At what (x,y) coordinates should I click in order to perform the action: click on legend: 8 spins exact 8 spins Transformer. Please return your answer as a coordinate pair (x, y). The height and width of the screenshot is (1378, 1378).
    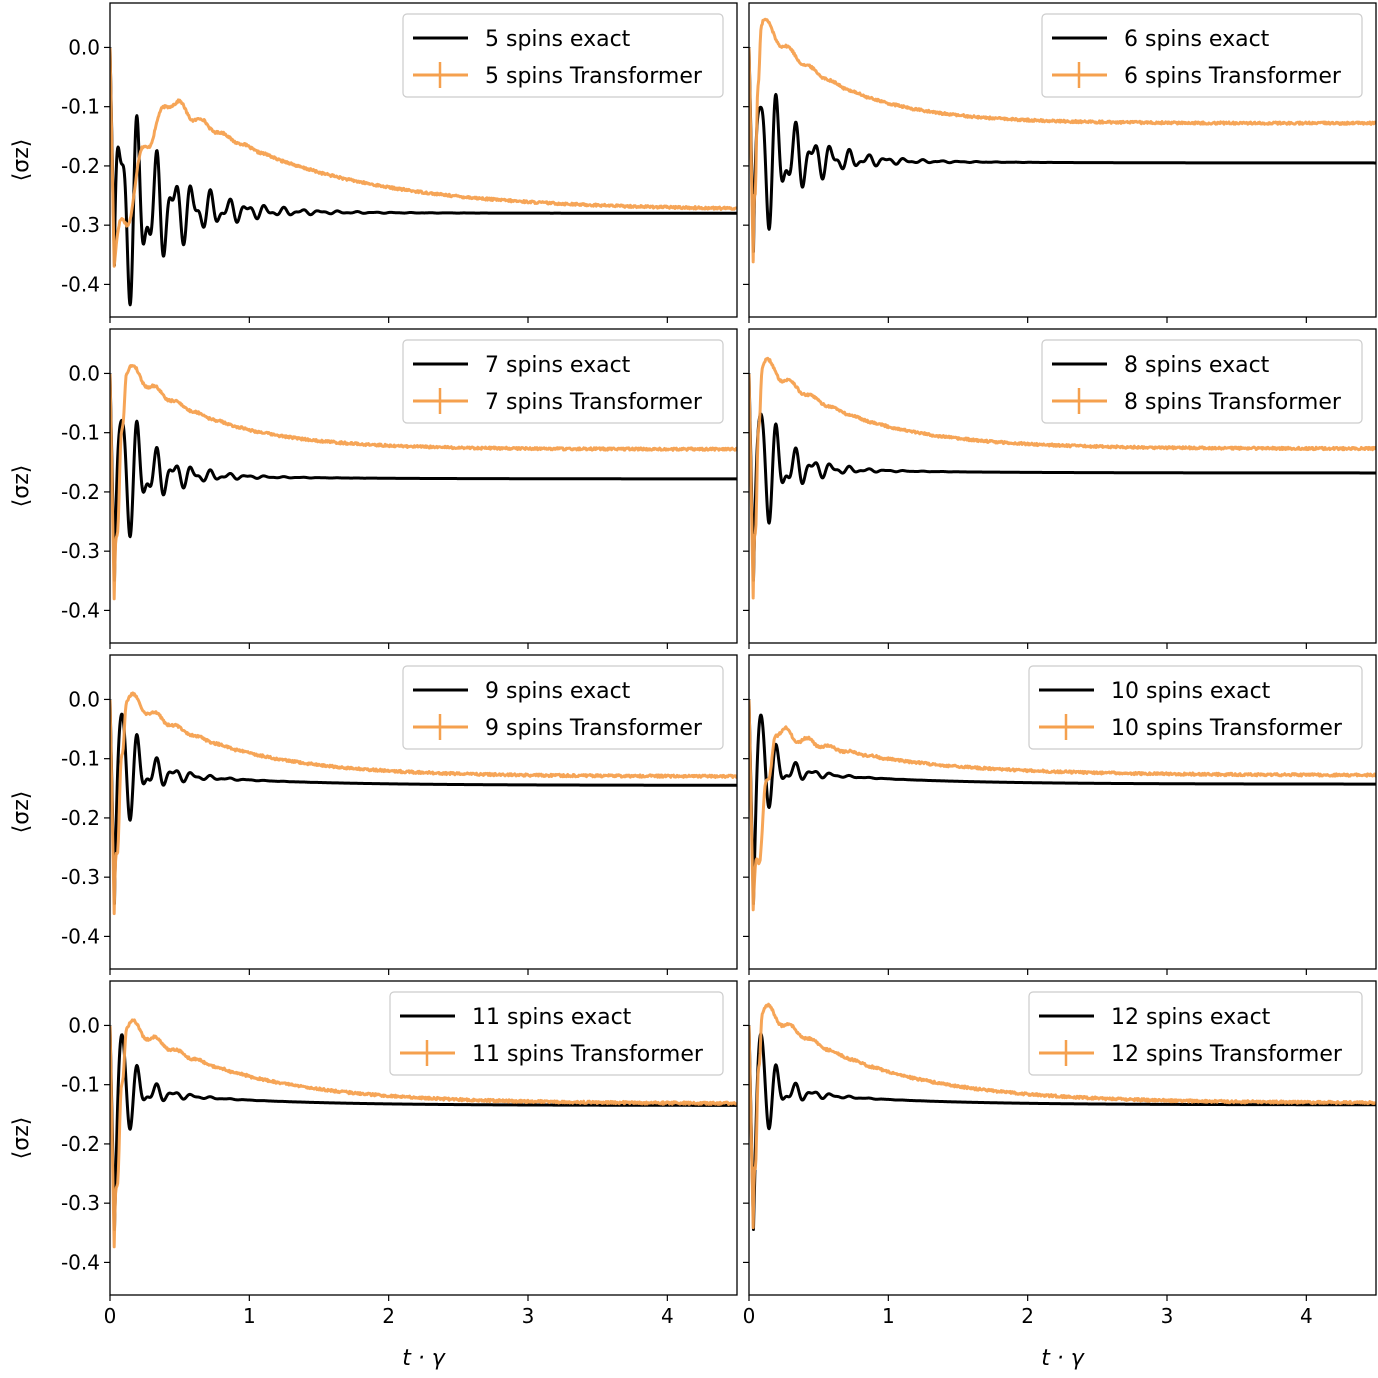
    Looking at the image, I should click on (1202, 381).